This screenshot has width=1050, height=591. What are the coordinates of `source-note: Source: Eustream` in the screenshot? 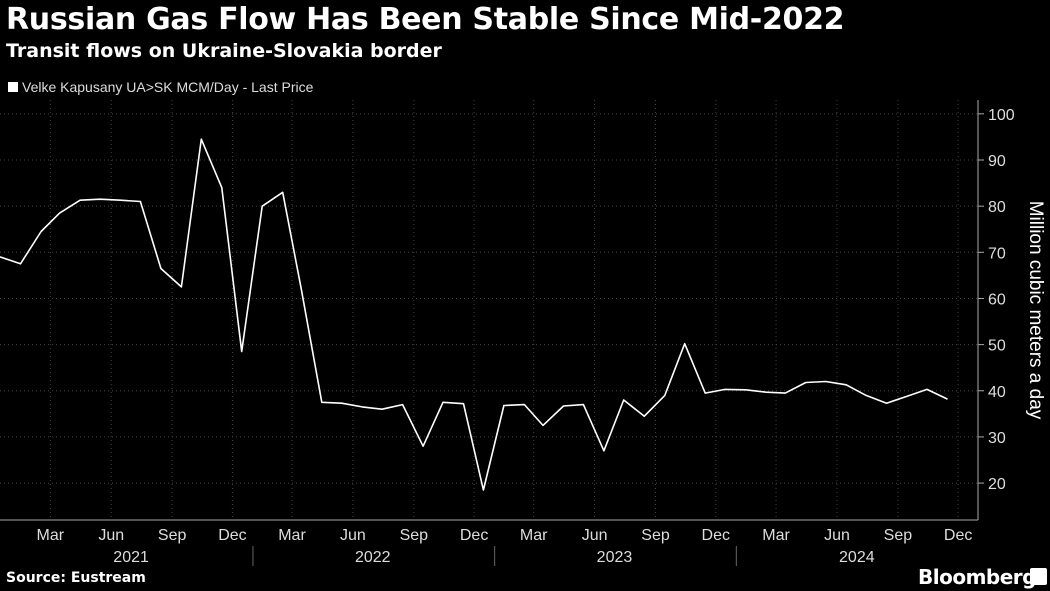 It's located at (76, 578).